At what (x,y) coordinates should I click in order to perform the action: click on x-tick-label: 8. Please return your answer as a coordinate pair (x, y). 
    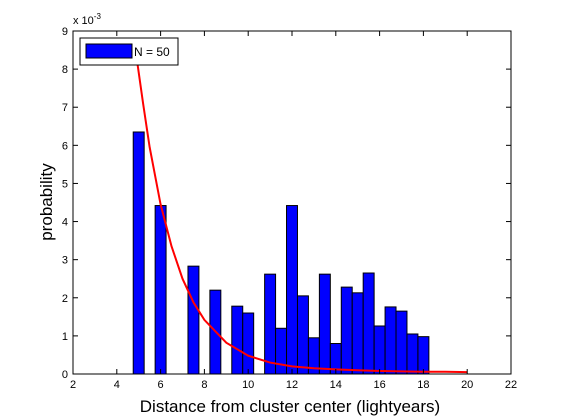
    Looking at the image, I should click on (204, 385).